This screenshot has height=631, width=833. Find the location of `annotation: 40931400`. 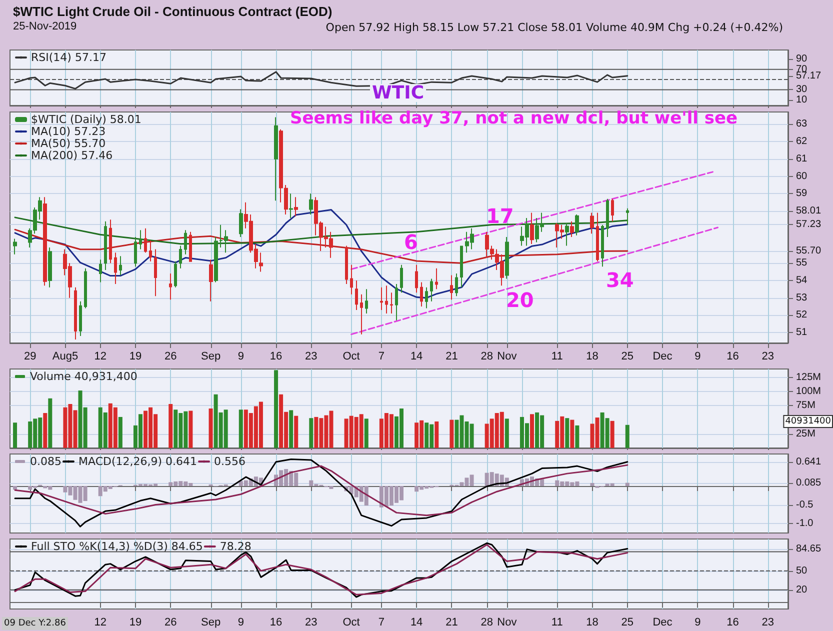

annotation: 40931400 is located at coordinates (808, 421).